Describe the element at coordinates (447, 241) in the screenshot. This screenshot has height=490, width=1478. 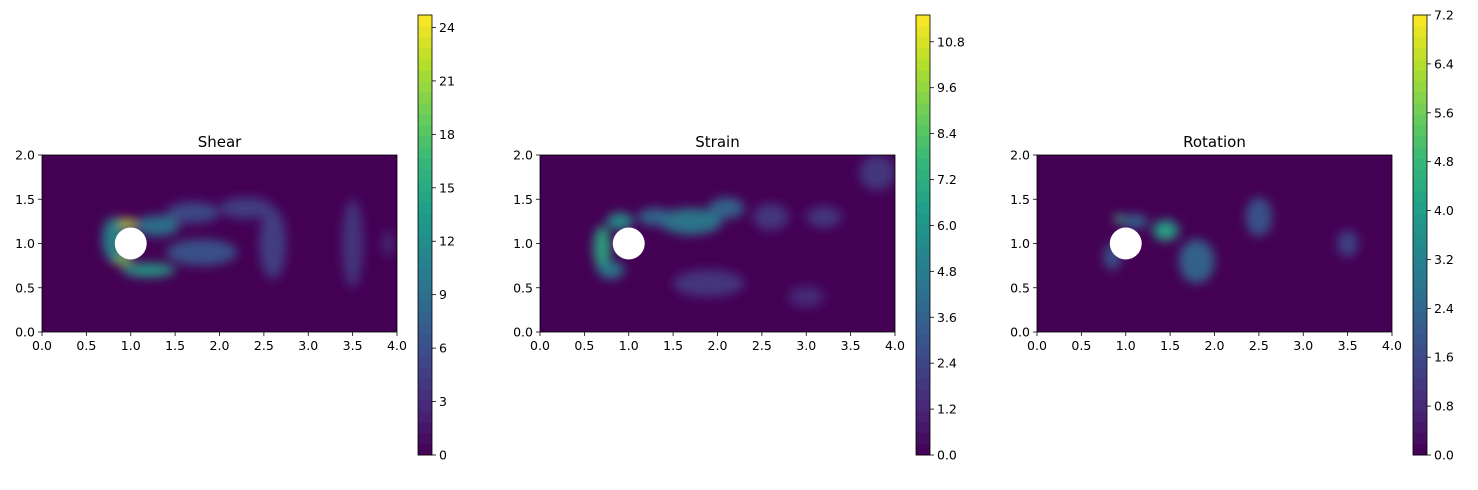
I see `colorbar-tick-label: 12` at that location.